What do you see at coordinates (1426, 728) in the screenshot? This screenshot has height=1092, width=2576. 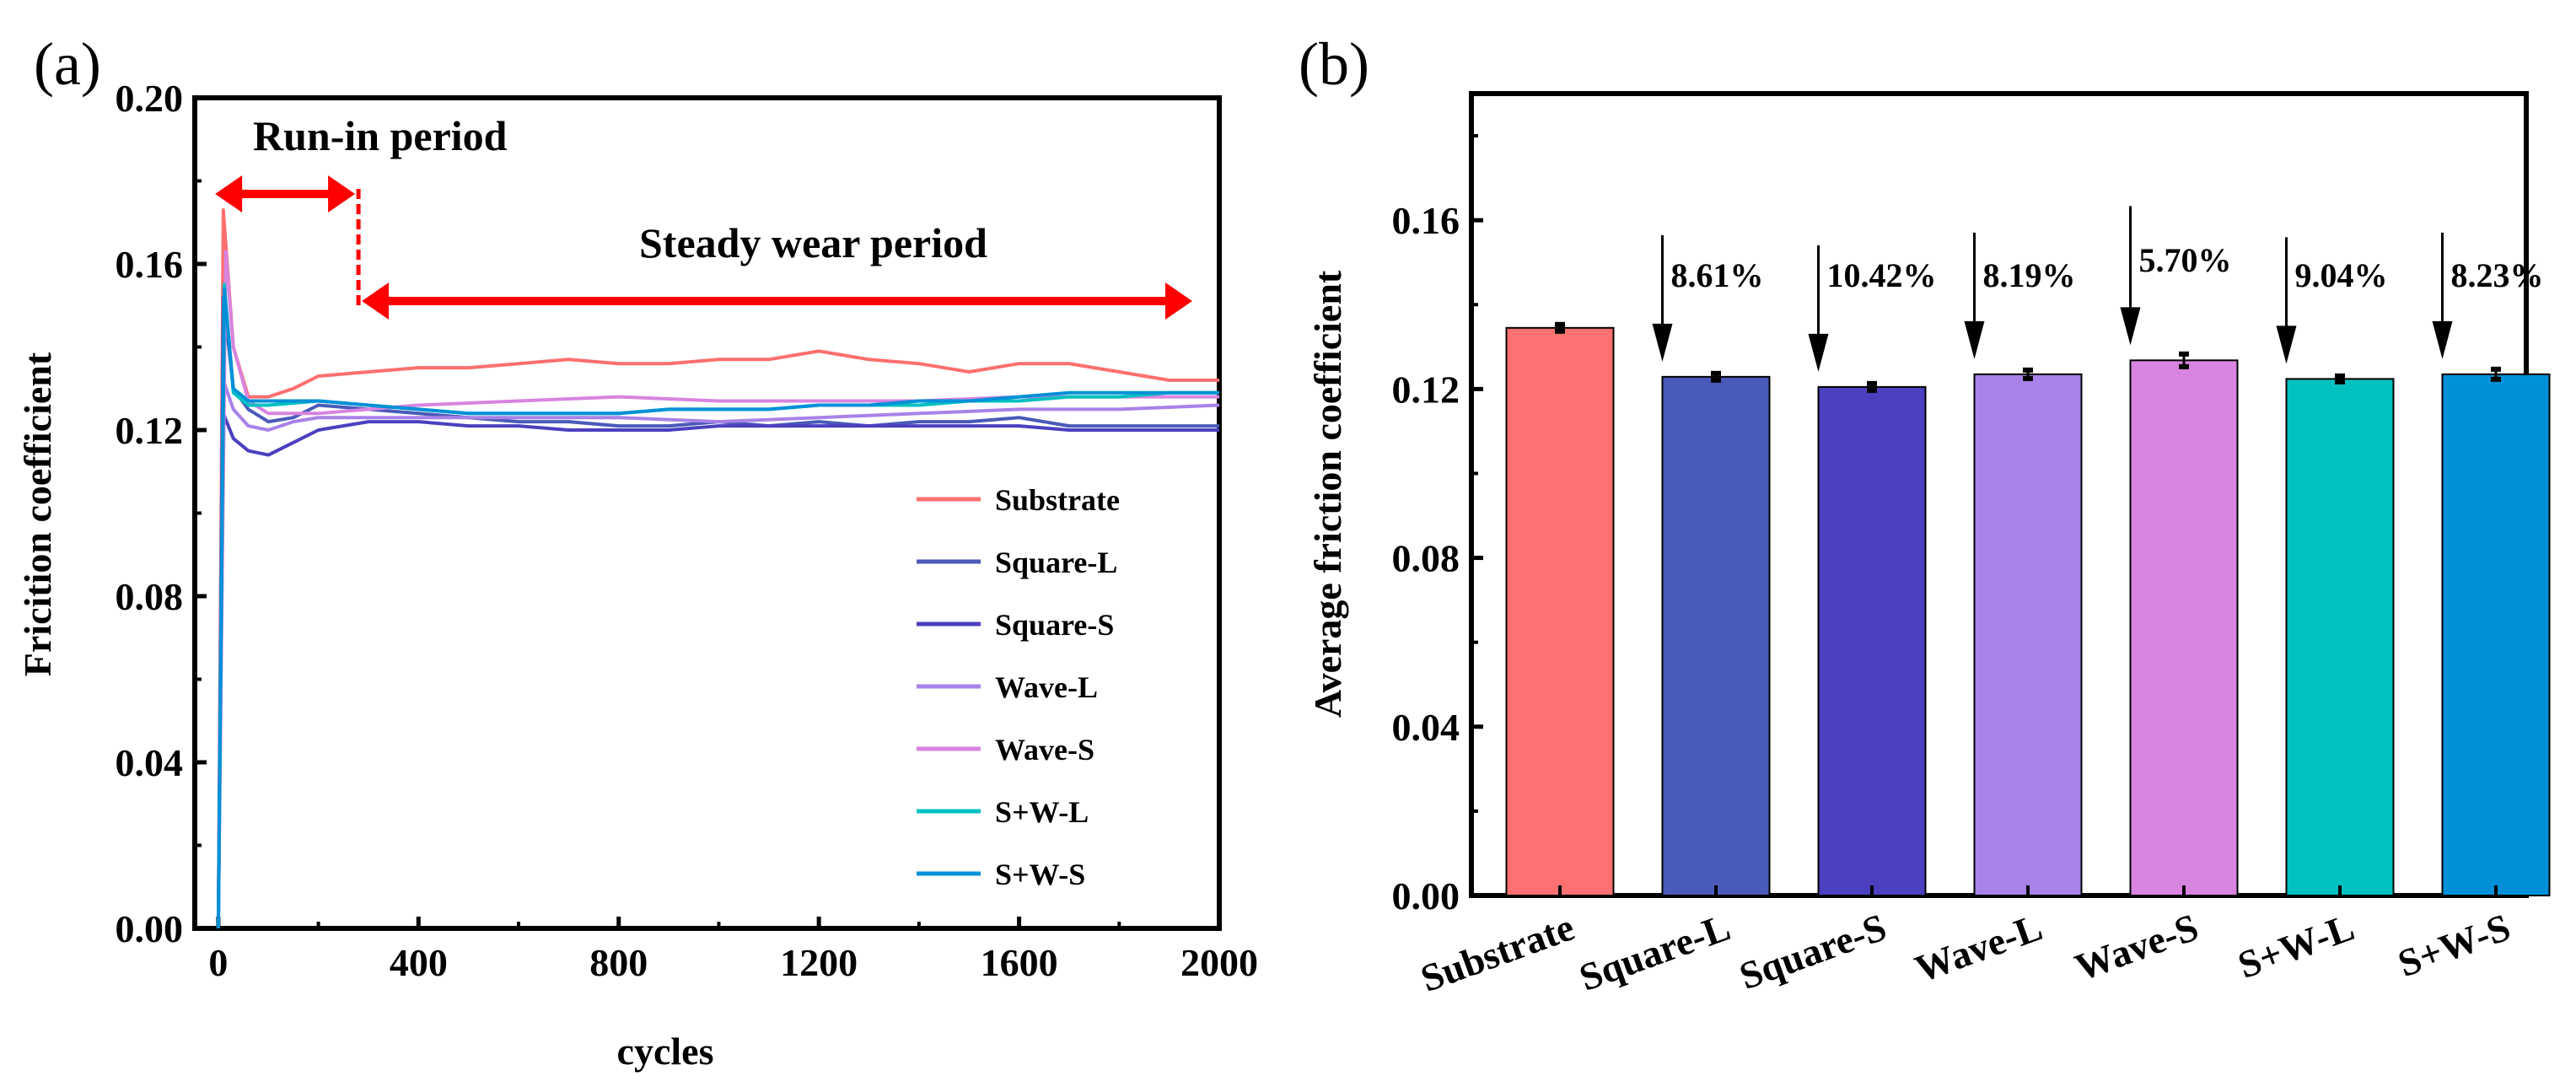 I see `y-tick-label-b: 0.04` at bounding box center [1426, 728].